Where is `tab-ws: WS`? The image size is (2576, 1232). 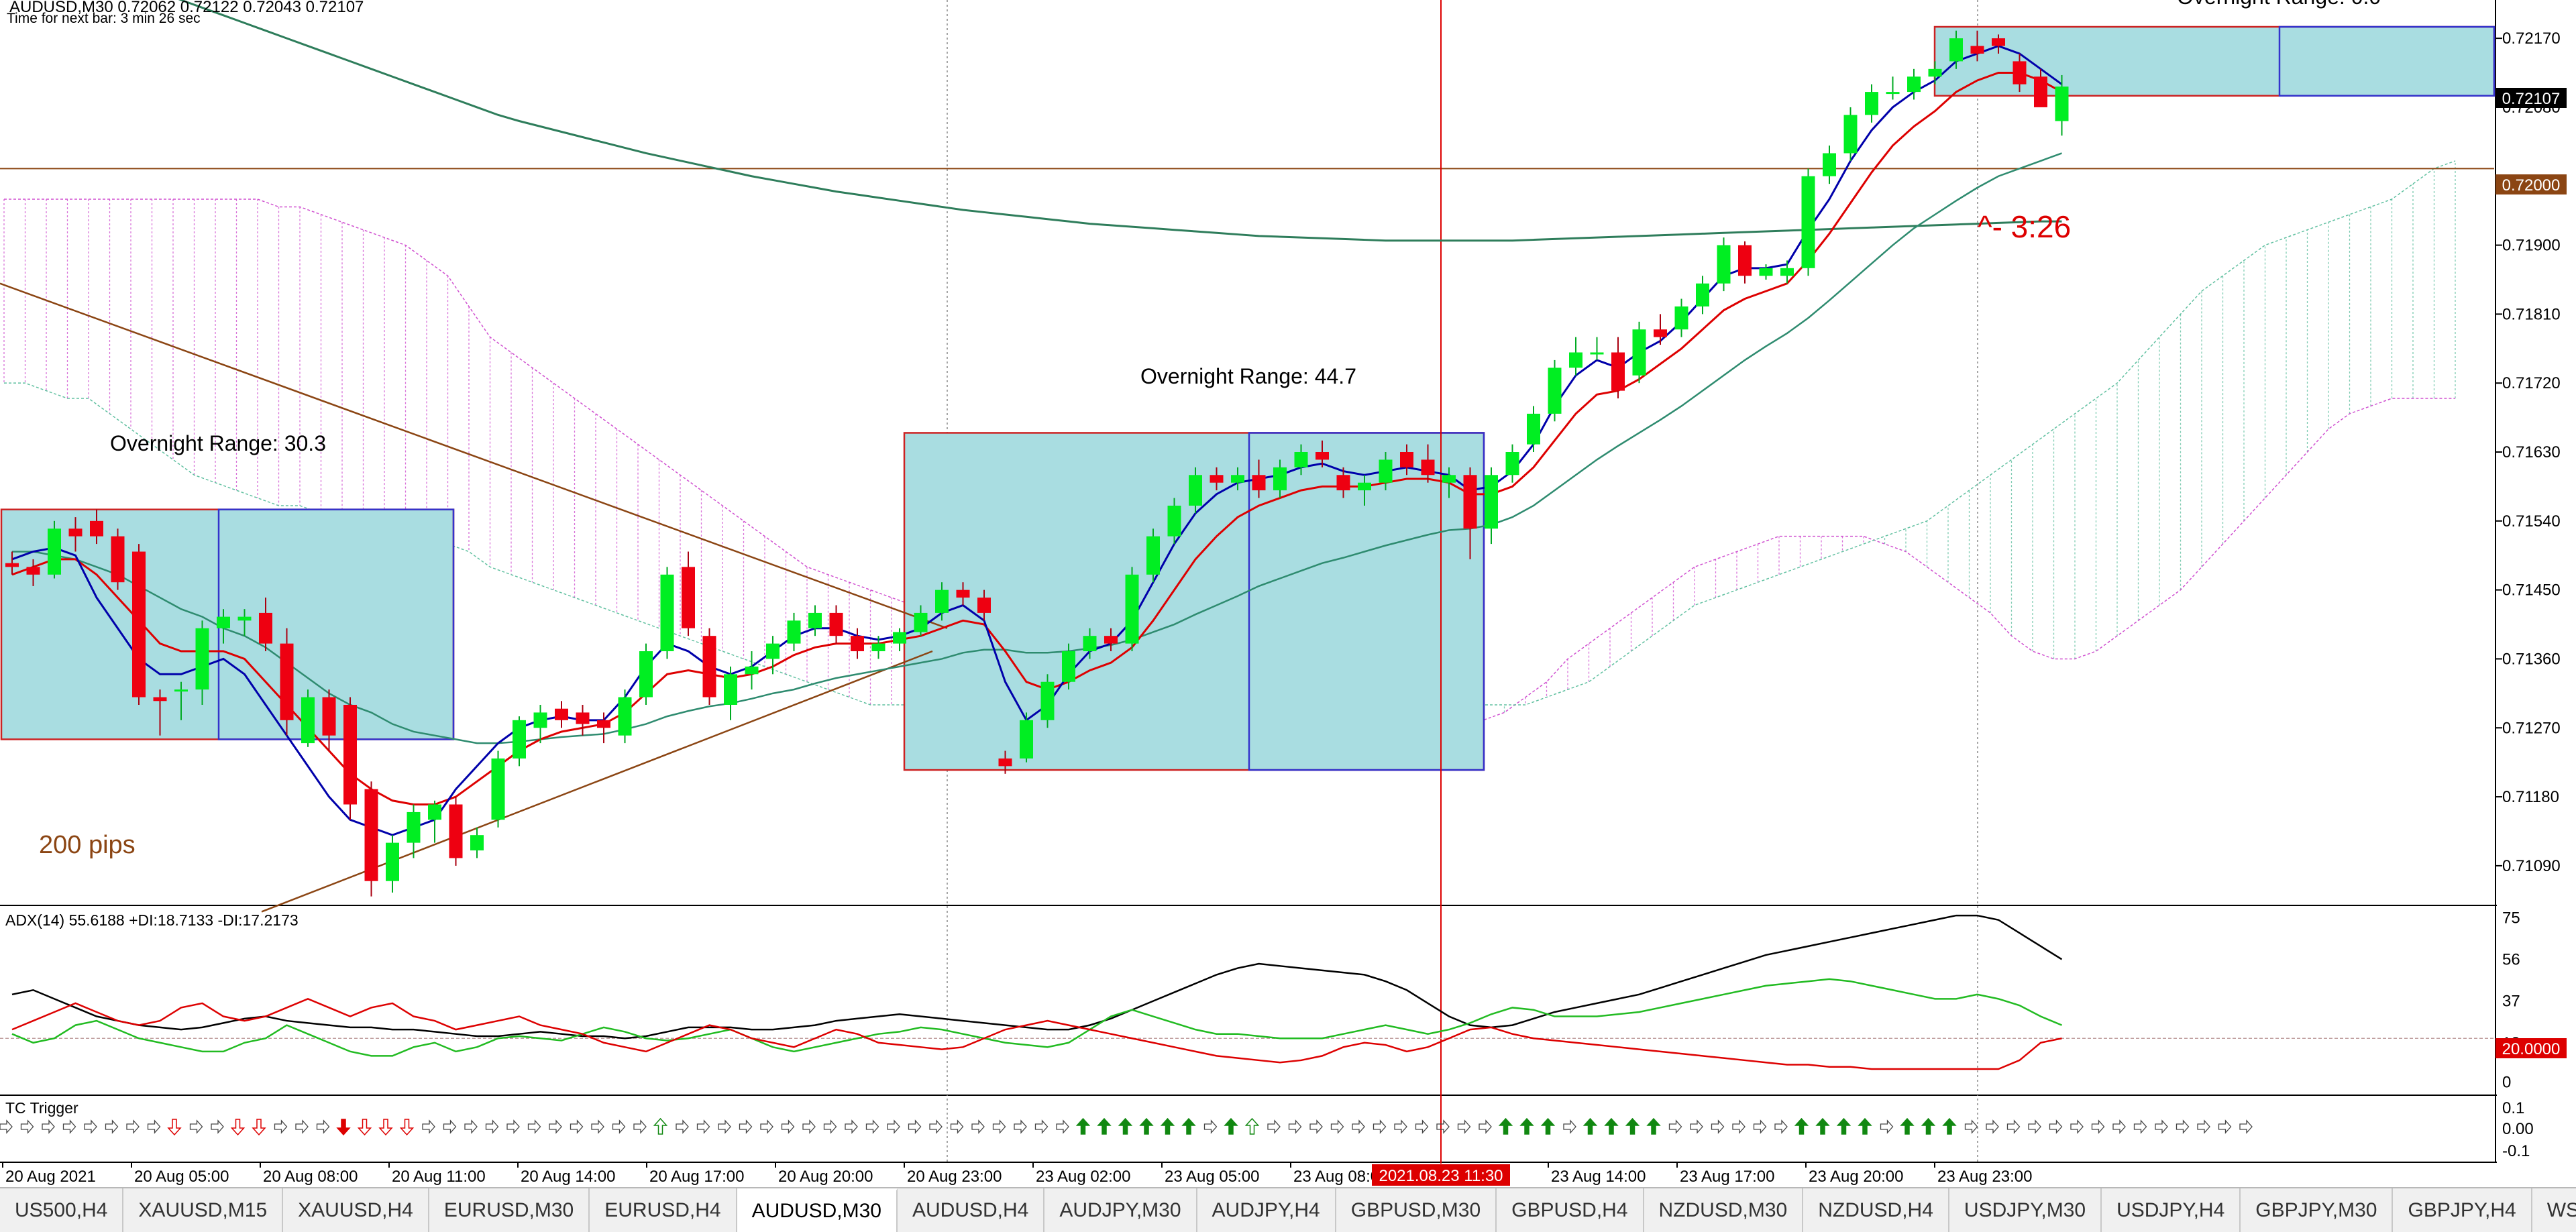 tab-ws: WS is located at coordinates (2554, 1210).